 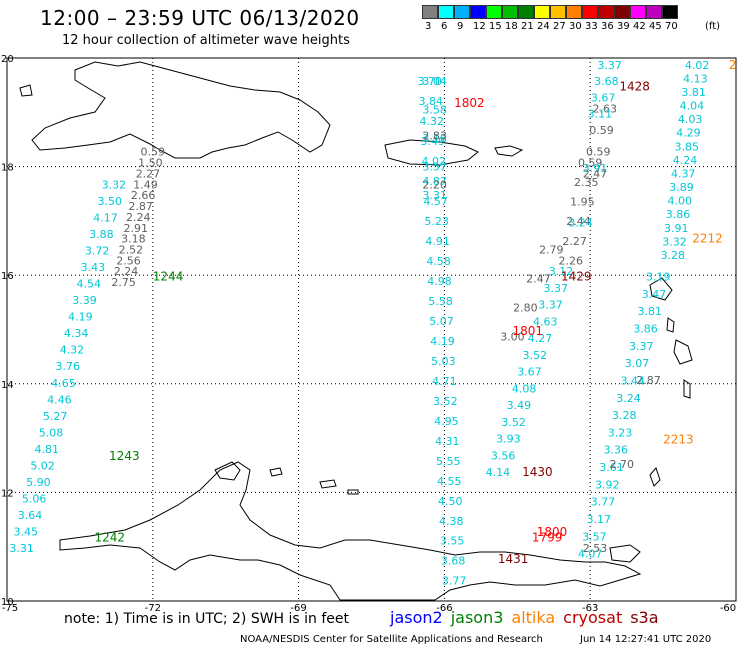 What do you see at coordinates (452, 541) in the screenshot?
I see `wave-height-label: 3.55` at bounding box center [452, 541].